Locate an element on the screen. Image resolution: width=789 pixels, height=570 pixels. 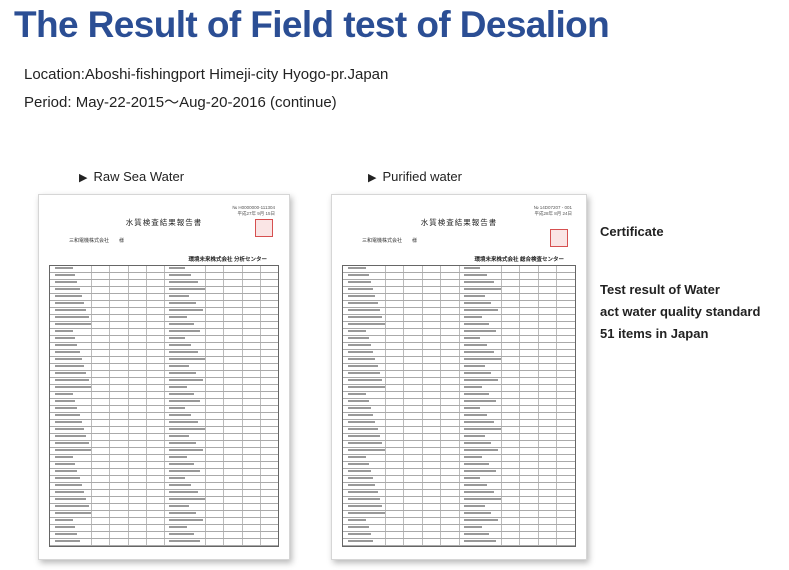
purified-water-label: Purified water is located at coordinates (422, 176).